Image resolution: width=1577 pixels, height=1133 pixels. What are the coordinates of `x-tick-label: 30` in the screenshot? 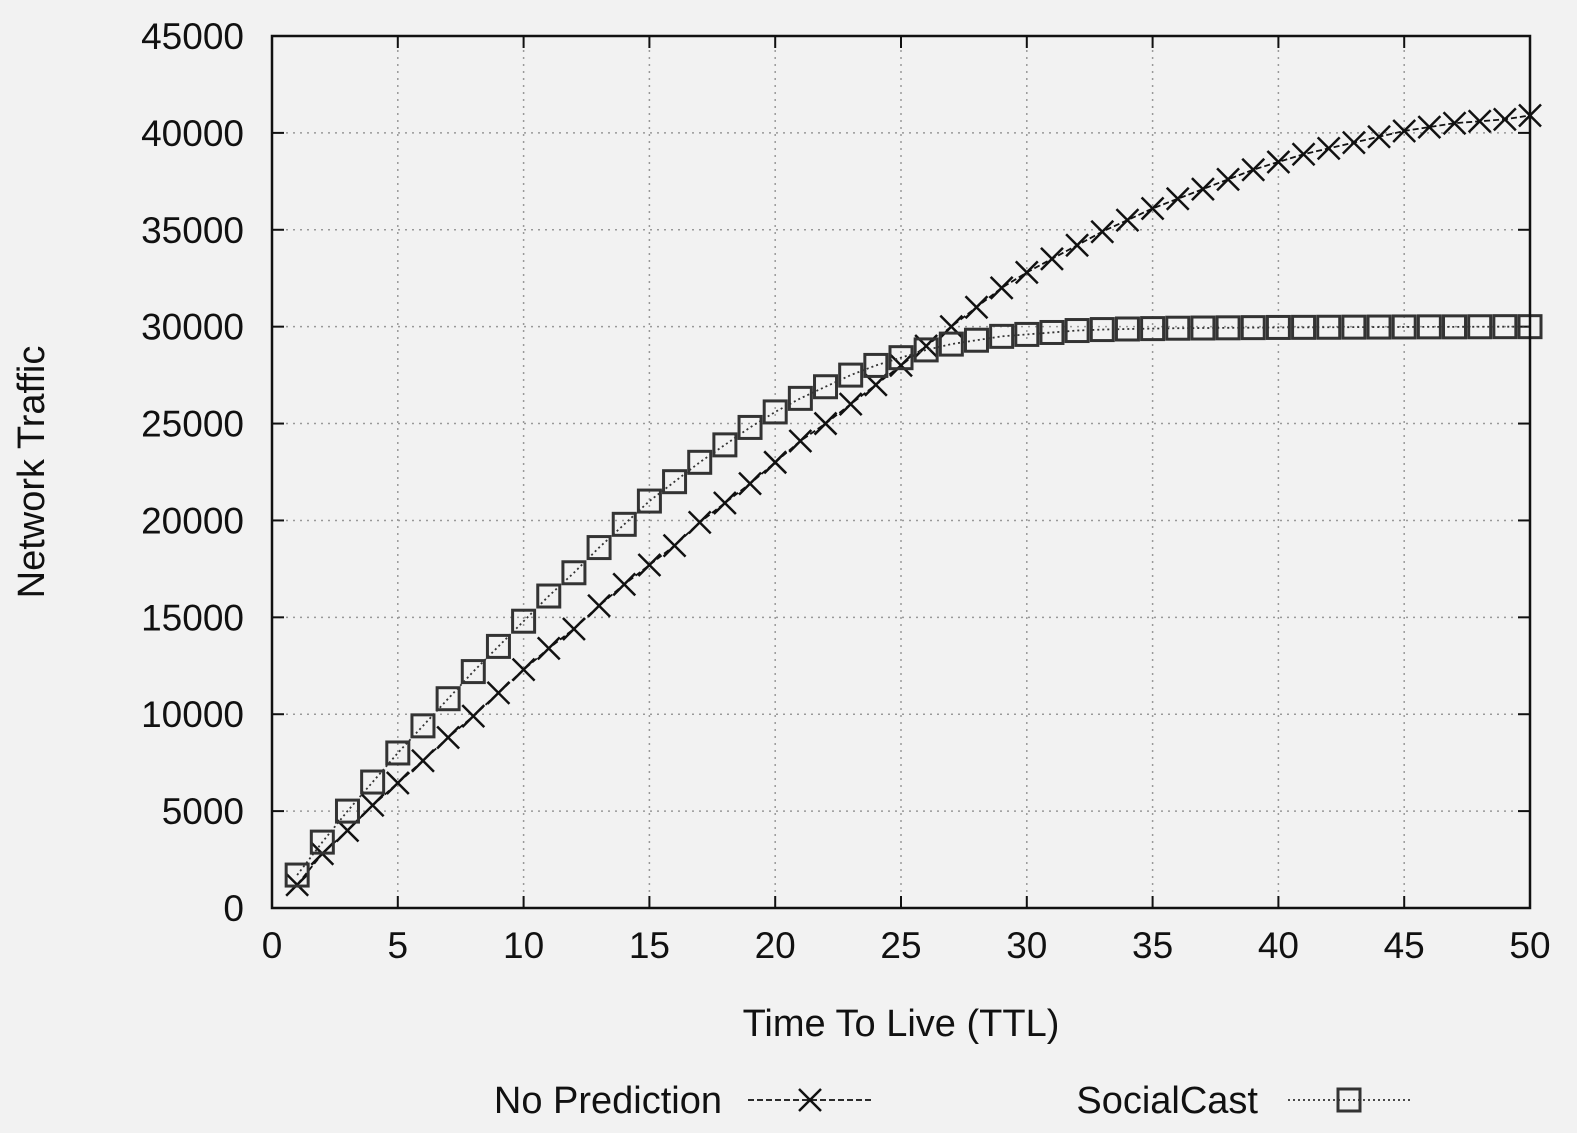 It's located at (1026, 945).